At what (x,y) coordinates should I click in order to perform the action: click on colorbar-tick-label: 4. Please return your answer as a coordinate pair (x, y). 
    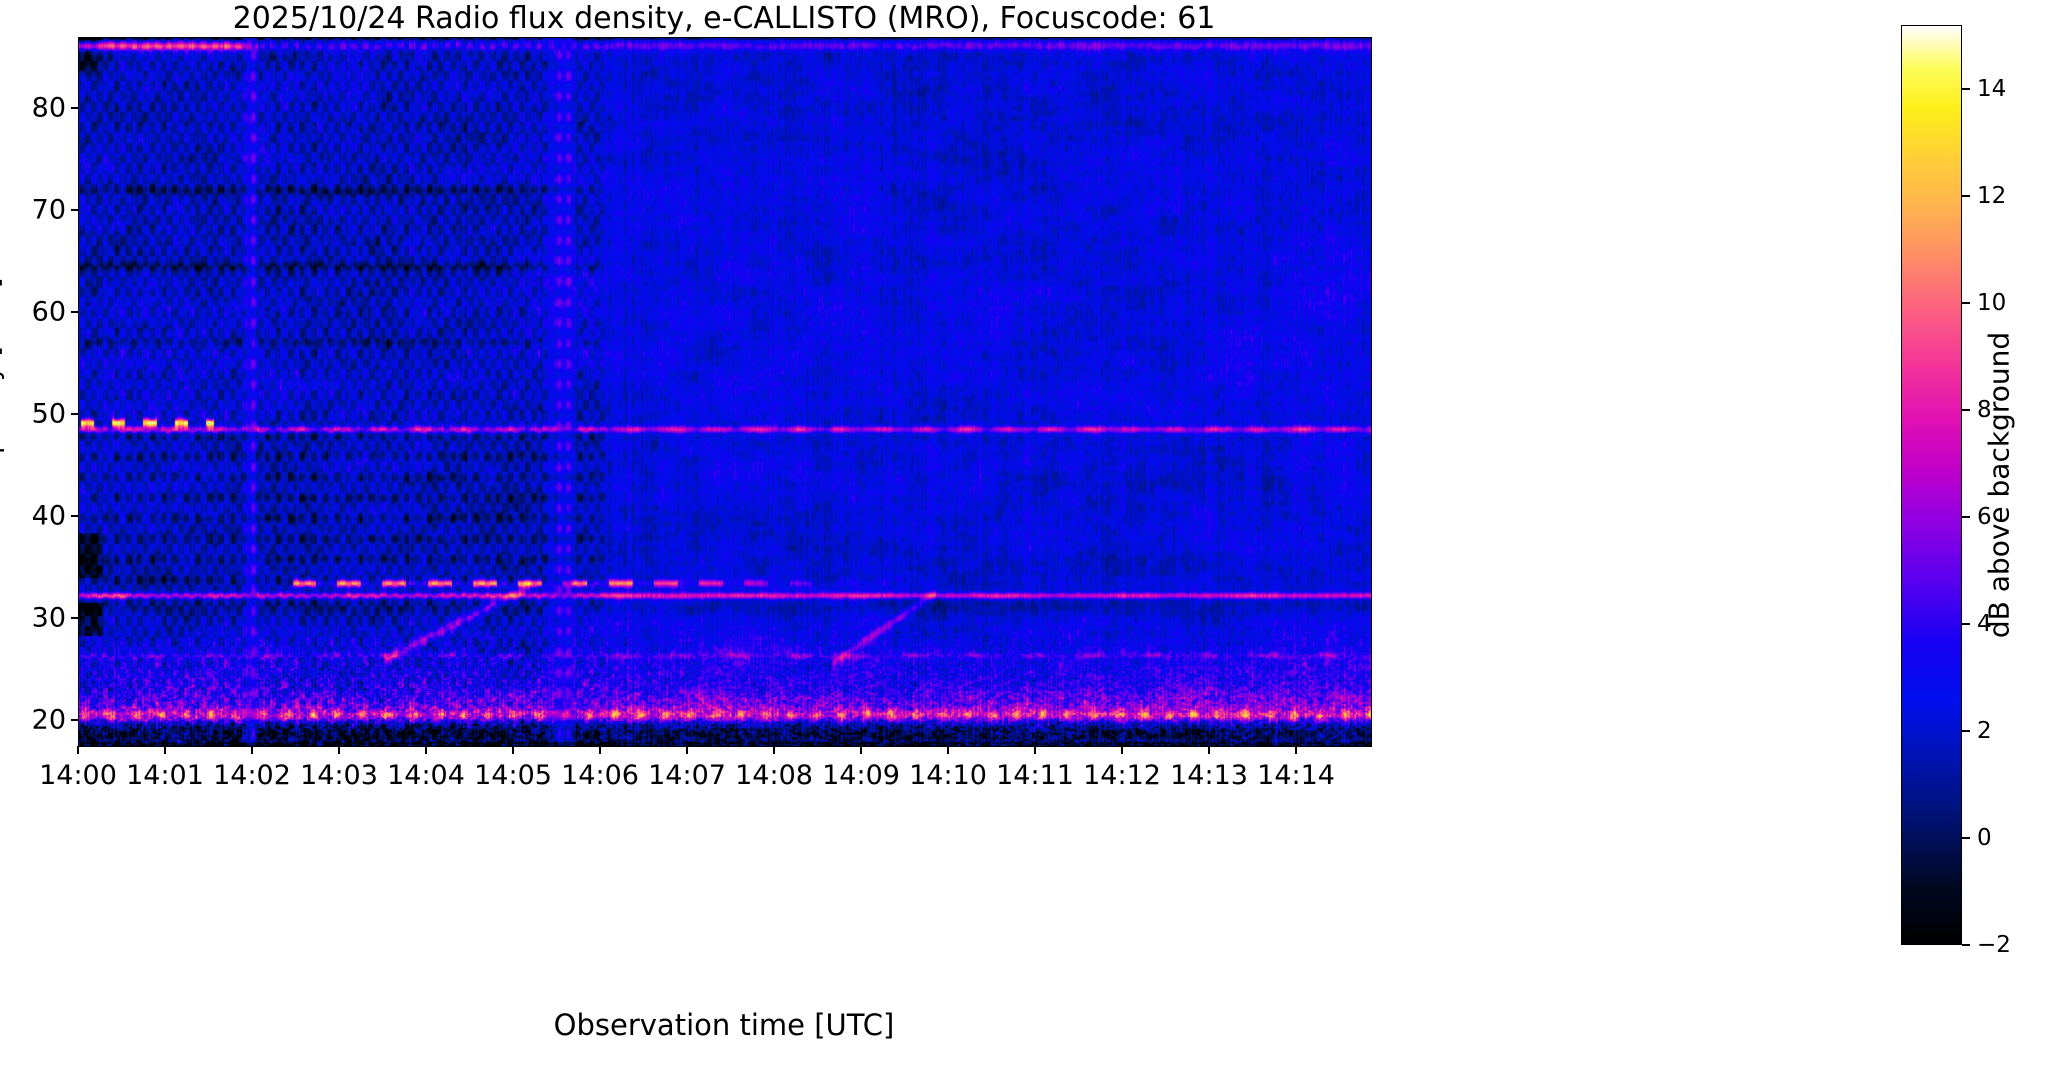
    Looking at the image, I should click on (1984, 624).